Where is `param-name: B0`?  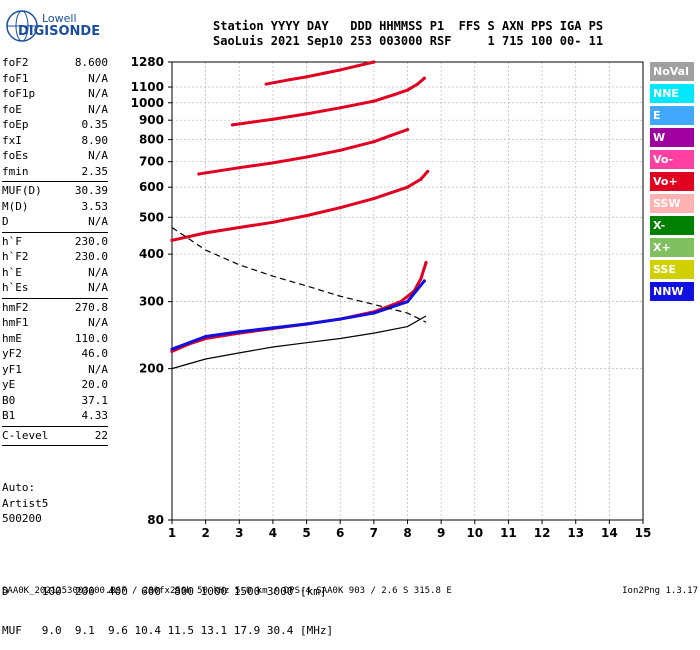
param-name: B0 is located at coordinates (9, 400).